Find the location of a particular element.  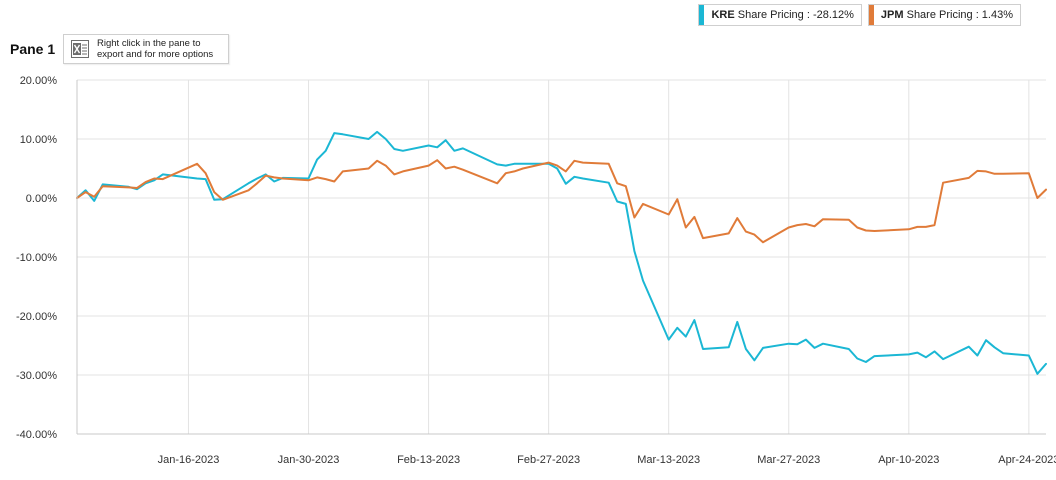

pane-title: Pane 1 is located at coordinates (33, 49).